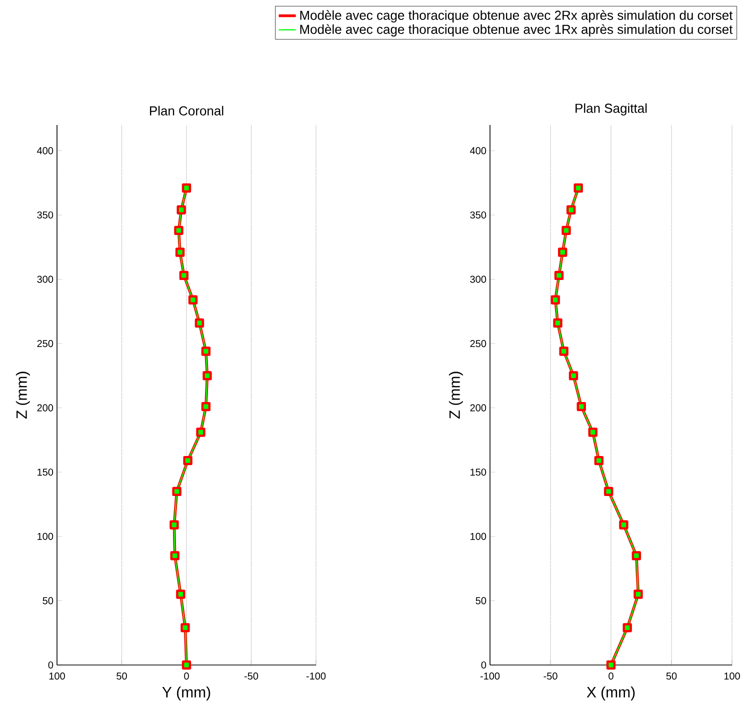  I want to click on legend-label: Modèle avec cage thoracique obtenue avec 2Rx après simulation du corset, so click(516, 16).